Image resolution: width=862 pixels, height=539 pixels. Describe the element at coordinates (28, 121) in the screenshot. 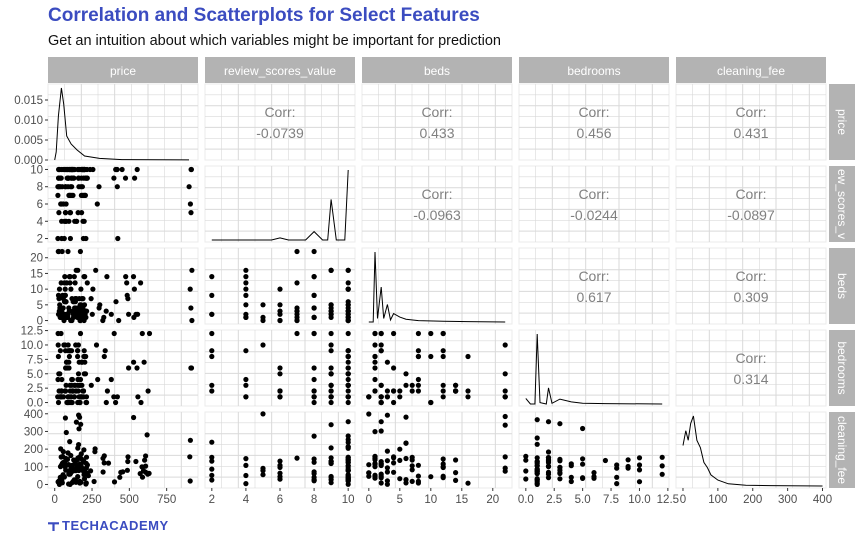

I see `y-tick-label: 0.010` at that location.